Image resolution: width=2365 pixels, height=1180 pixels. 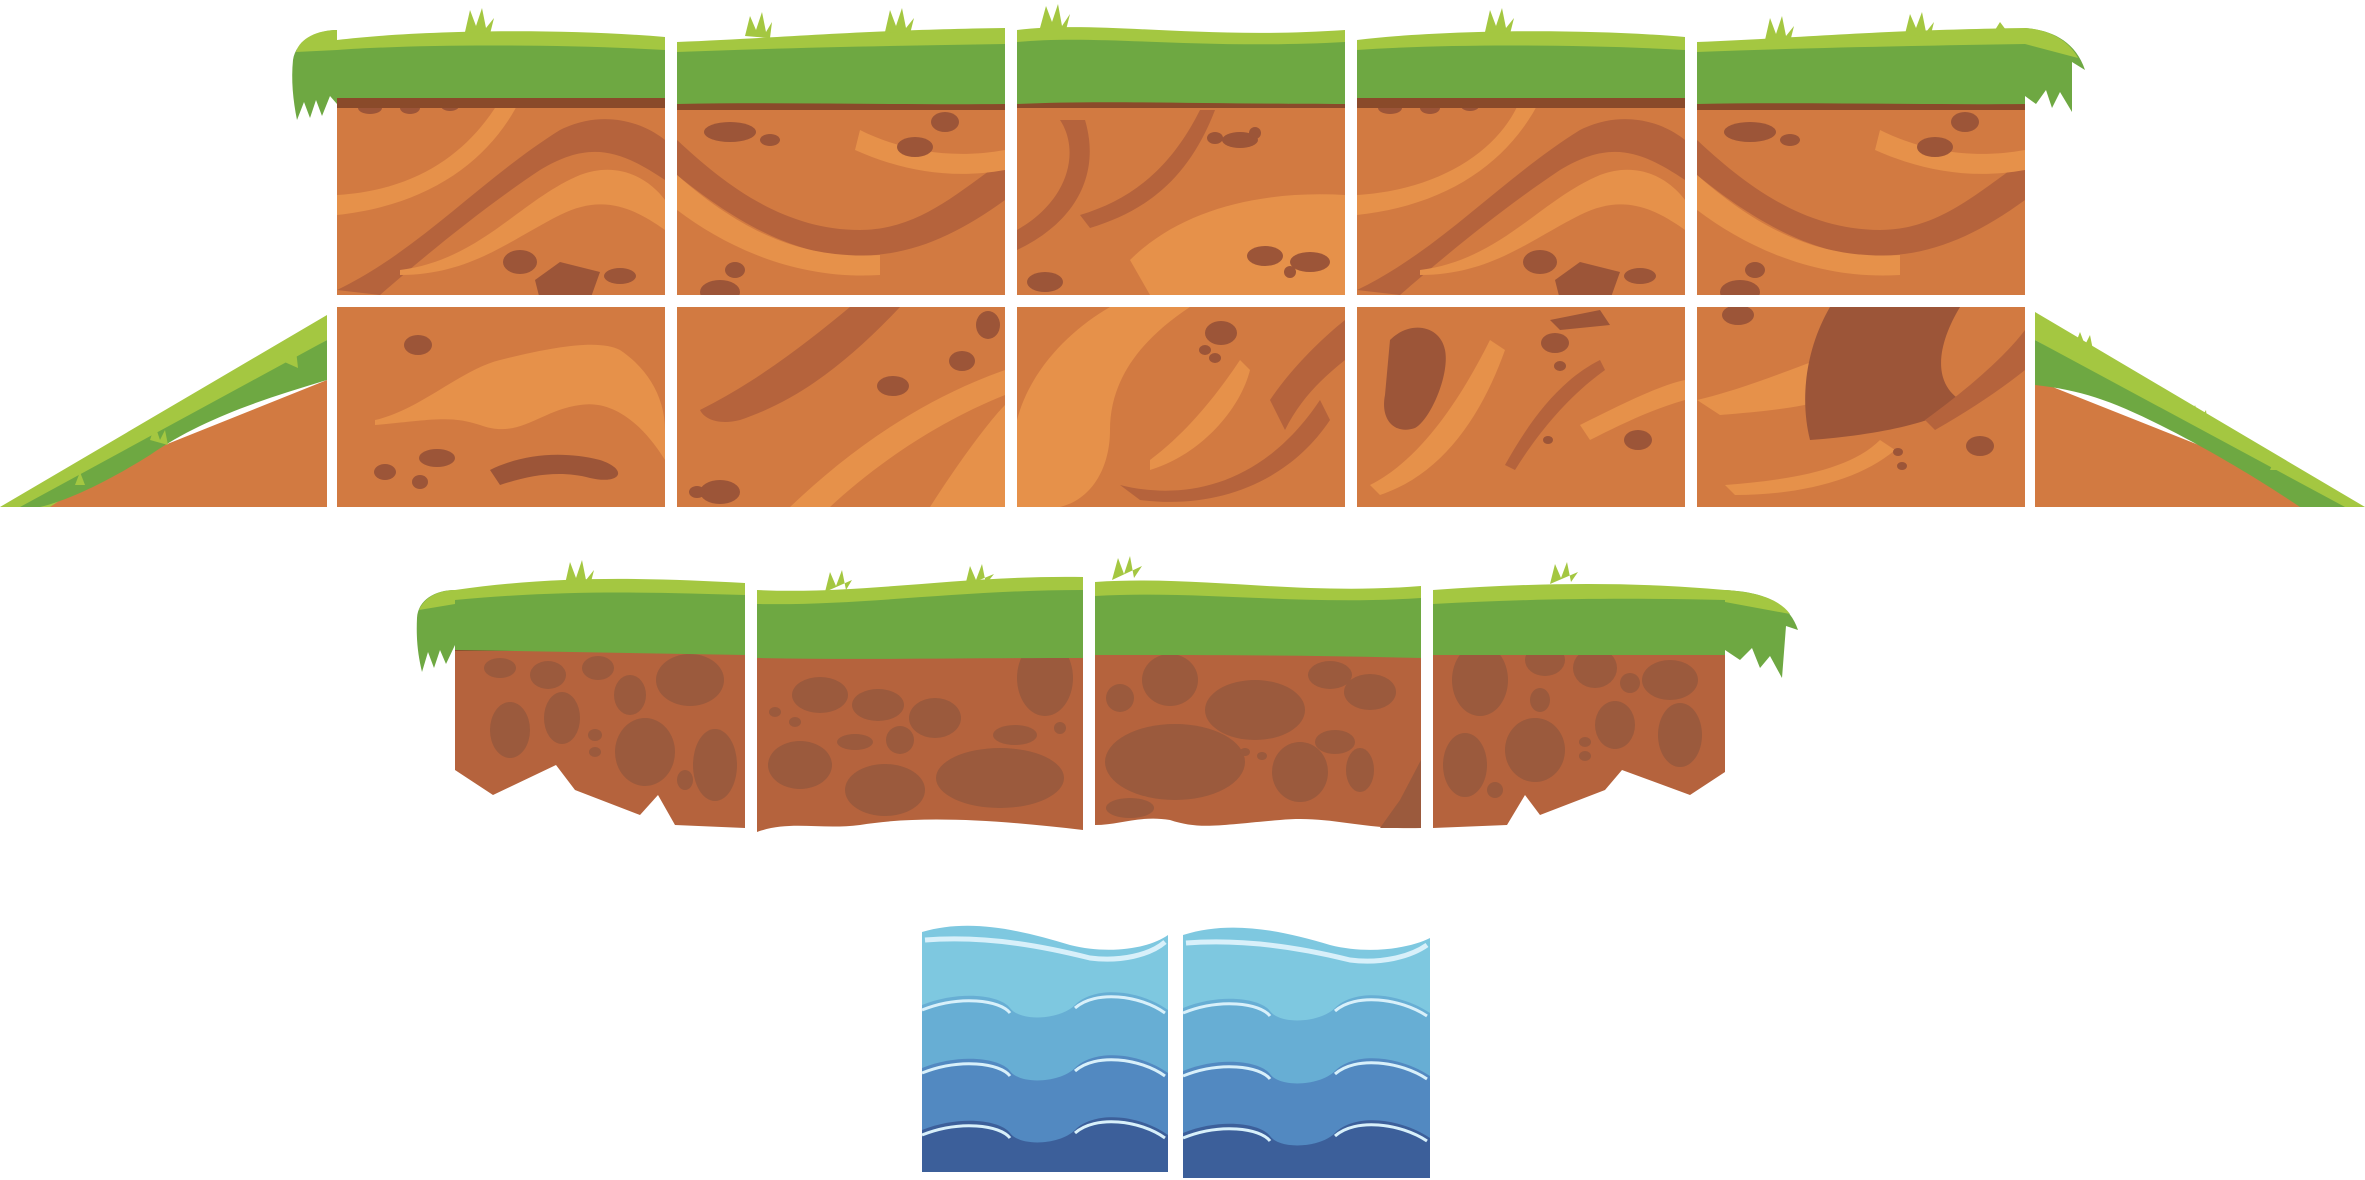 I want to click on grass-overhang-left, so click(x=314, y=75).